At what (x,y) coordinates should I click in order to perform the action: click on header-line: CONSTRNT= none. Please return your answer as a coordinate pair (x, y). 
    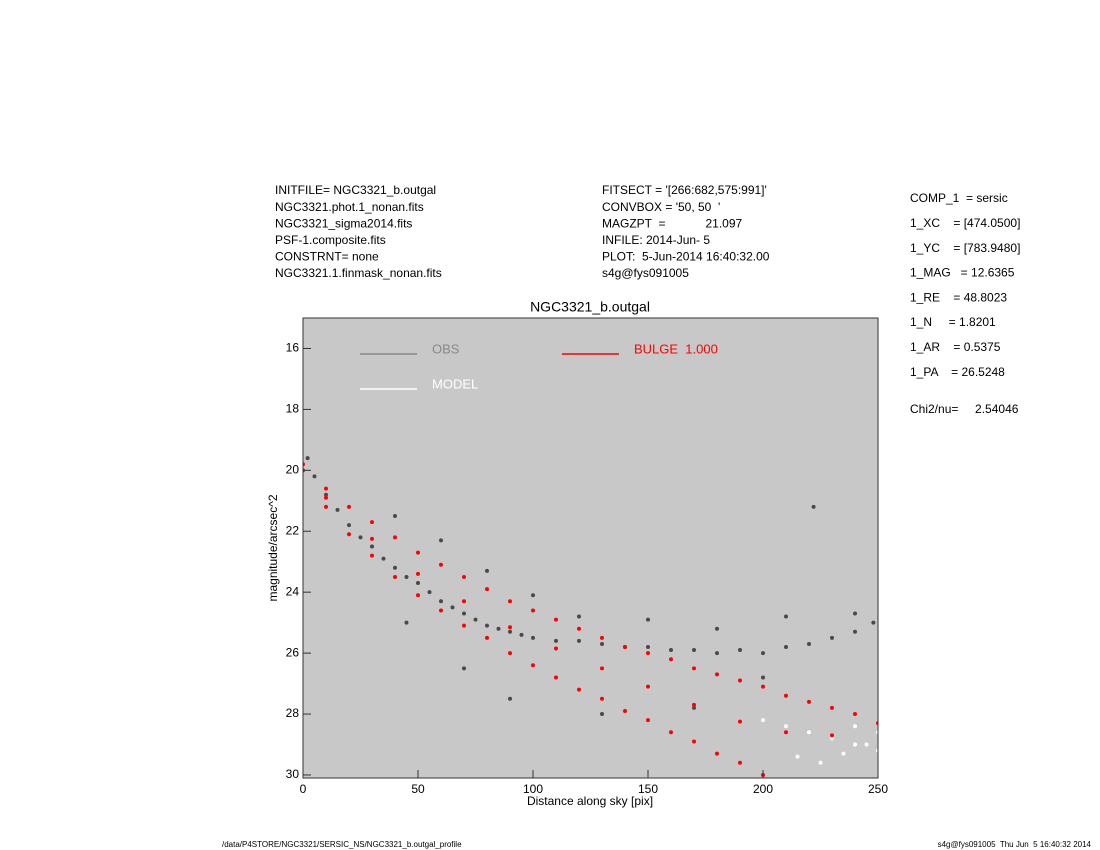
    Looking at the image, I should click on (327, 257).